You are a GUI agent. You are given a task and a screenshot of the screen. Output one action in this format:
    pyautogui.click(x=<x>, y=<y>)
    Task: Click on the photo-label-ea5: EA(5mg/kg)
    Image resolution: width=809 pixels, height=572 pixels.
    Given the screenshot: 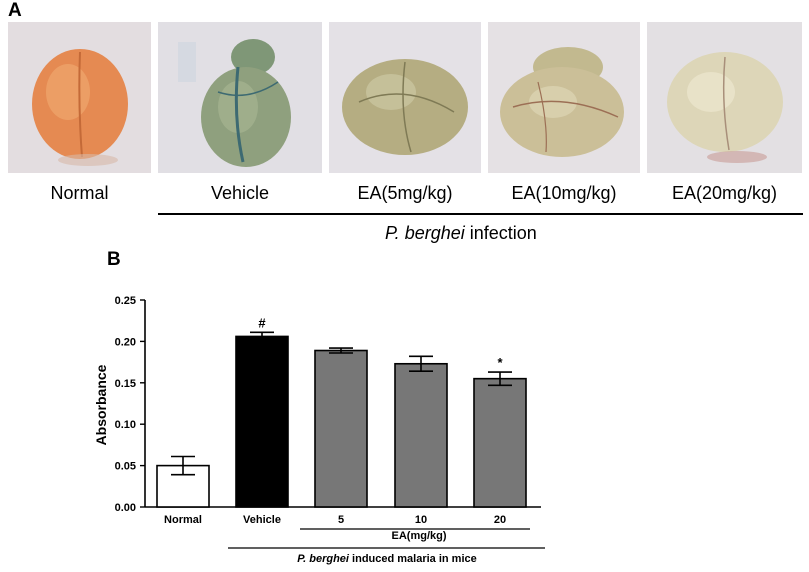 What is the action you would take?
    pyautogui.click(x=405, y=193)
    